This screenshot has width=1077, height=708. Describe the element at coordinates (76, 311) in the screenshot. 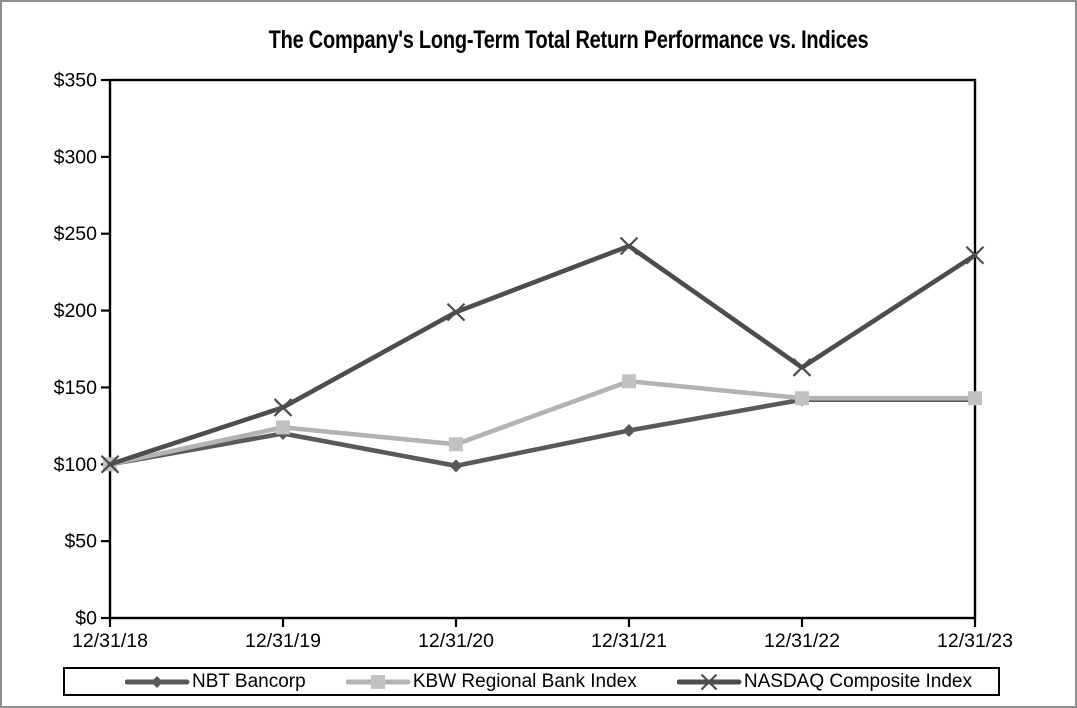

I see `y-axis-tick-label: $200` at that location.